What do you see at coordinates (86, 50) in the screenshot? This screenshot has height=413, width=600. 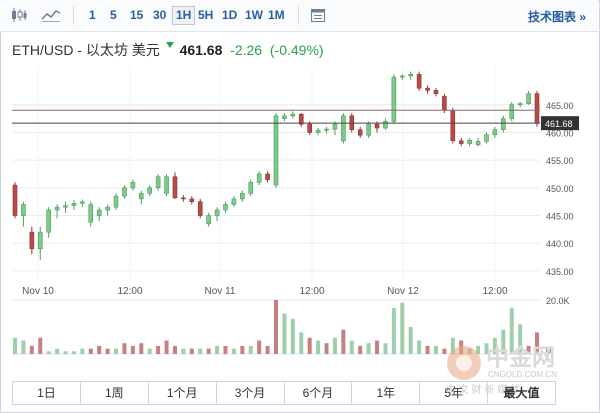 I see `symbol-name: ETH/USD - 以太坊 美元` at bounding box center [86, 50].